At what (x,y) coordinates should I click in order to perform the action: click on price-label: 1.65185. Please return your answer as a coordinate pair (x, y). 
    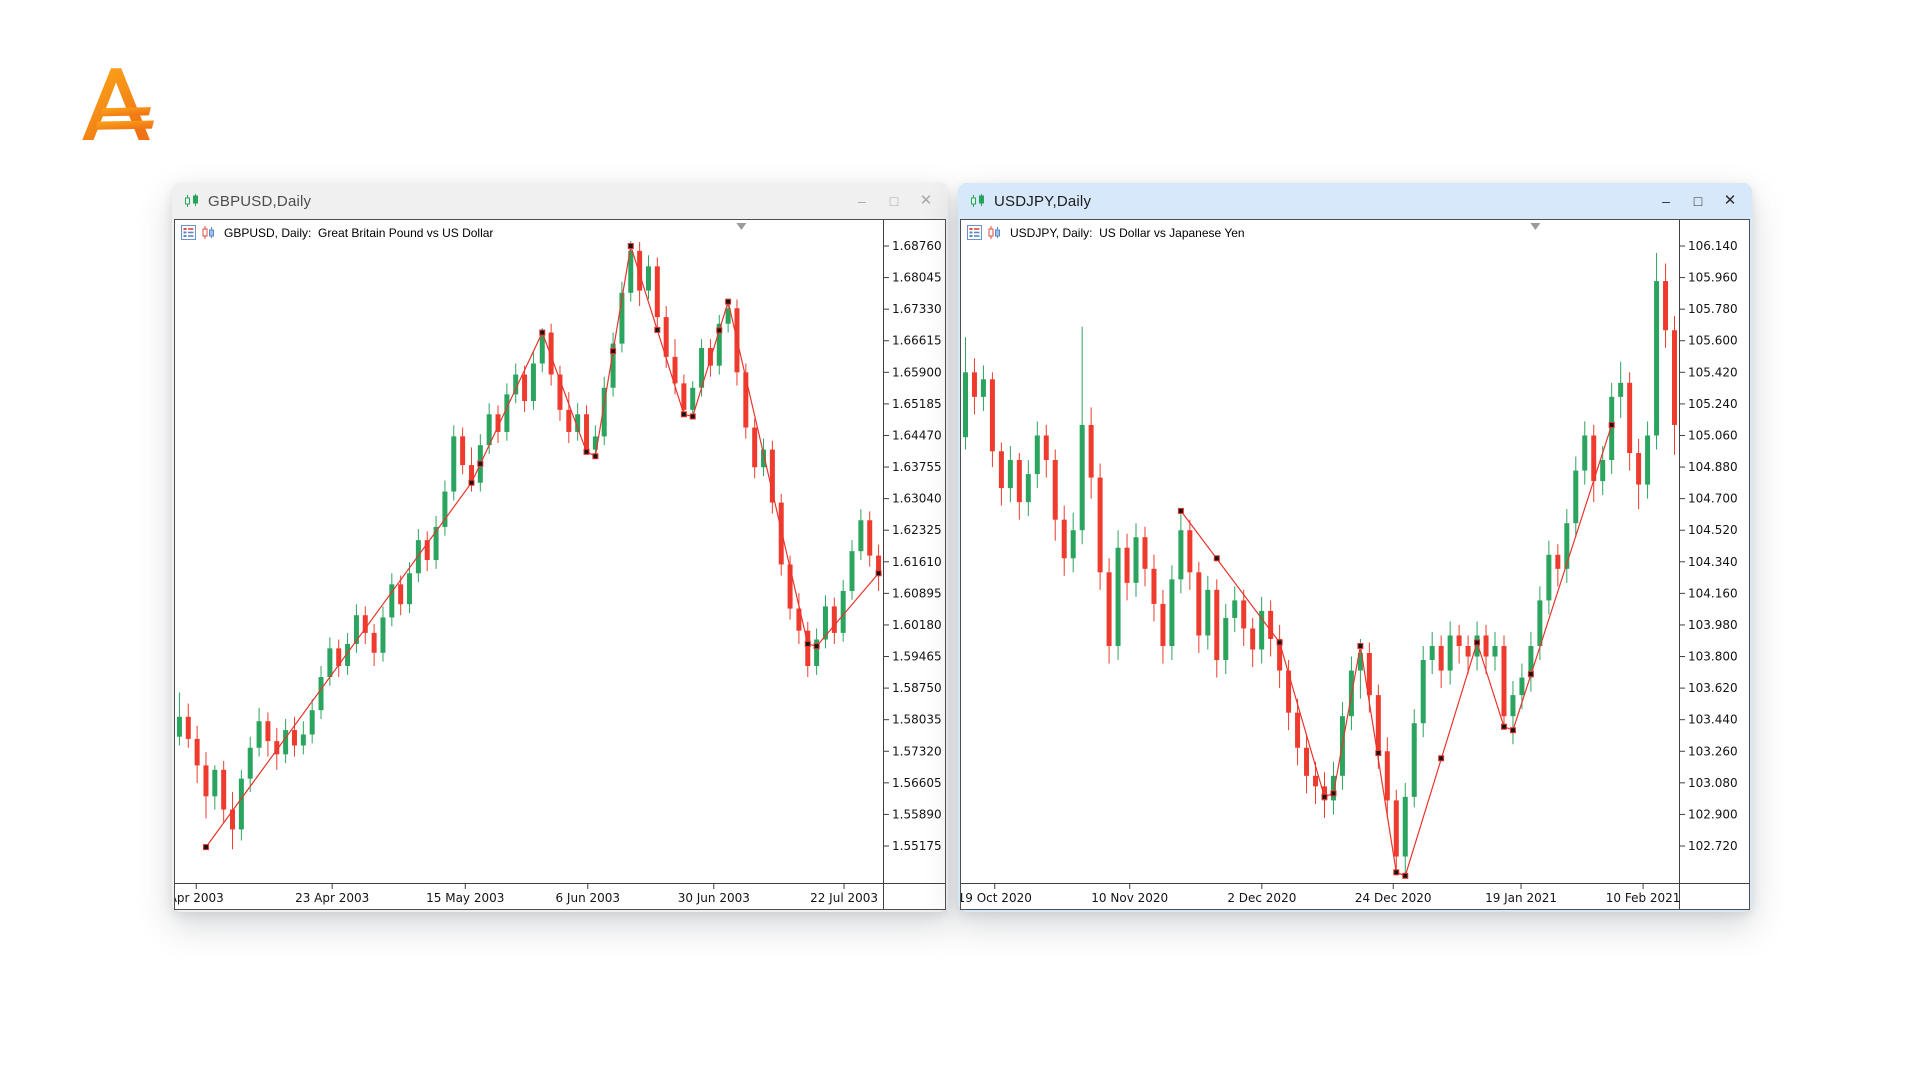
    Looking at the image, I should click on (917, 404).